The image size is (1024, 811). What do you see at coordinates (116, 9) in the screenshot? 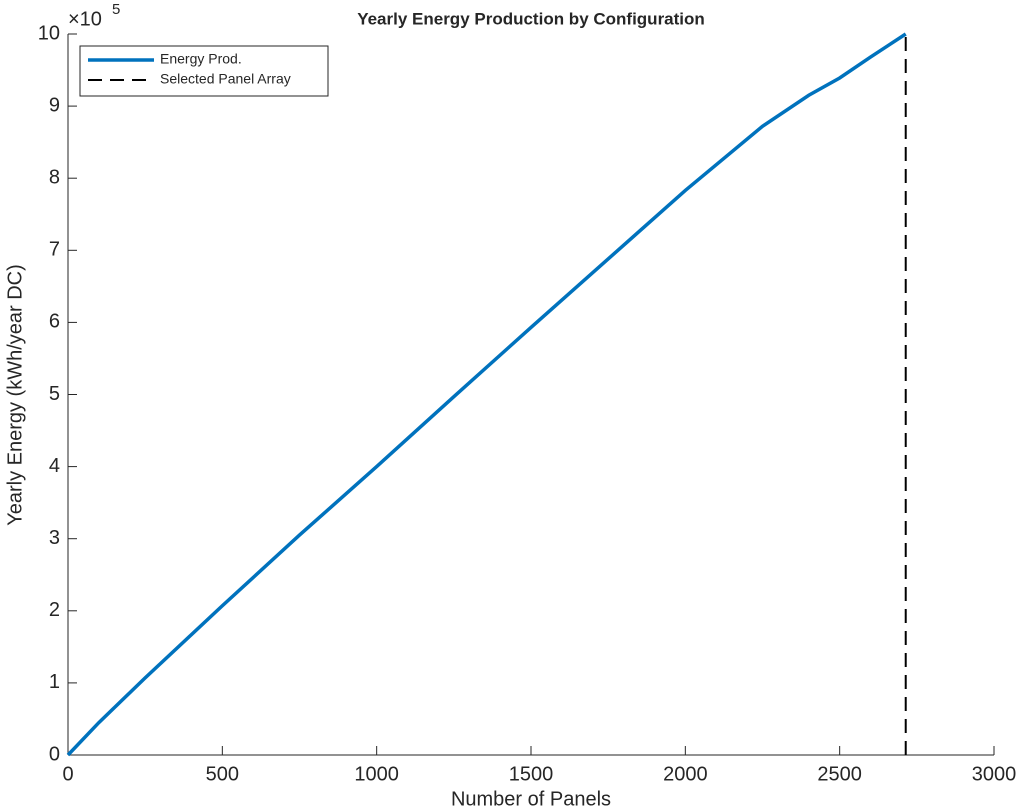
I see `y-multiplier-exponent: 5` at bounding box center [116, 9].